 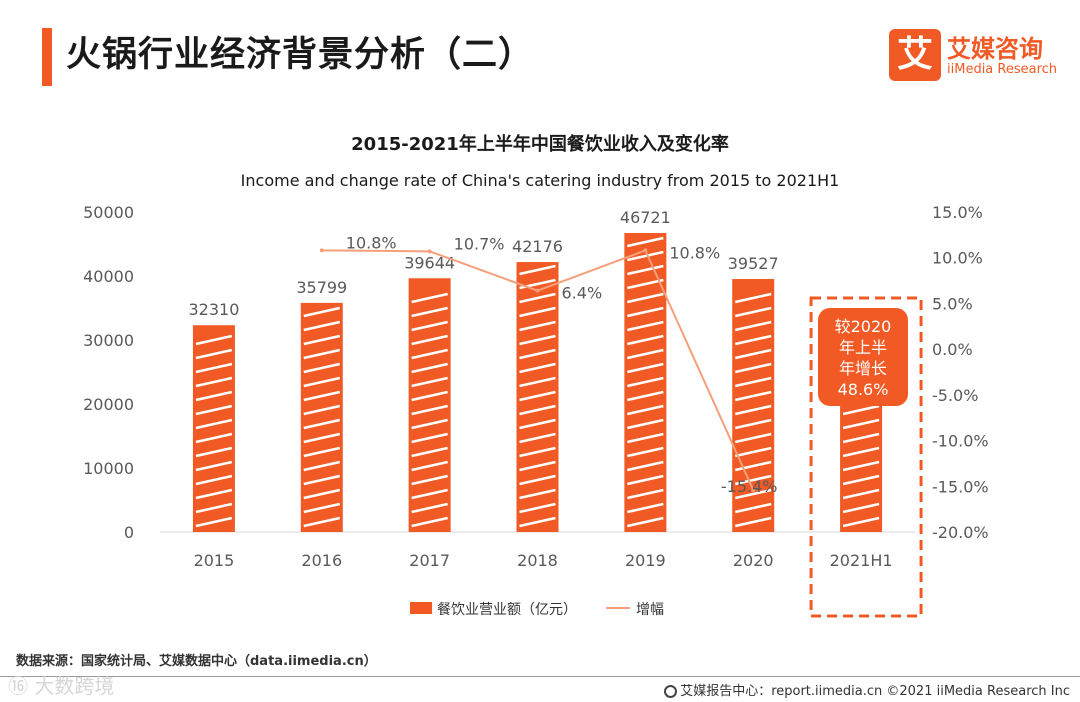 I want to click on bar-data-label: 32310, so click(x=213, y=309).